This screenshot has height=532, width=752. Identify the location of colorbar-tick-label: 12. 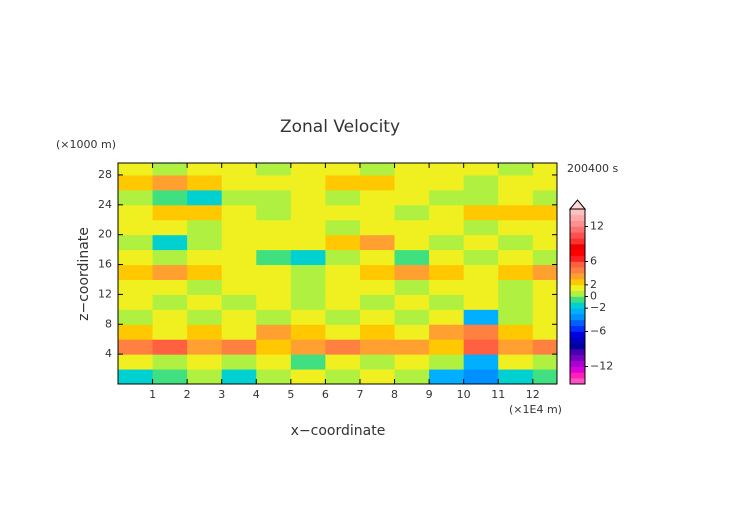
(597, 226).